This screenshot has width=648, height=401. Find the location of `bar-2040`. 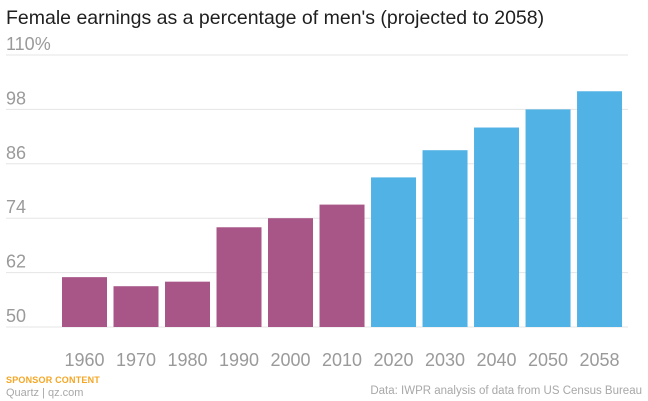

bar-2040 is located at coordinates (497, 227).